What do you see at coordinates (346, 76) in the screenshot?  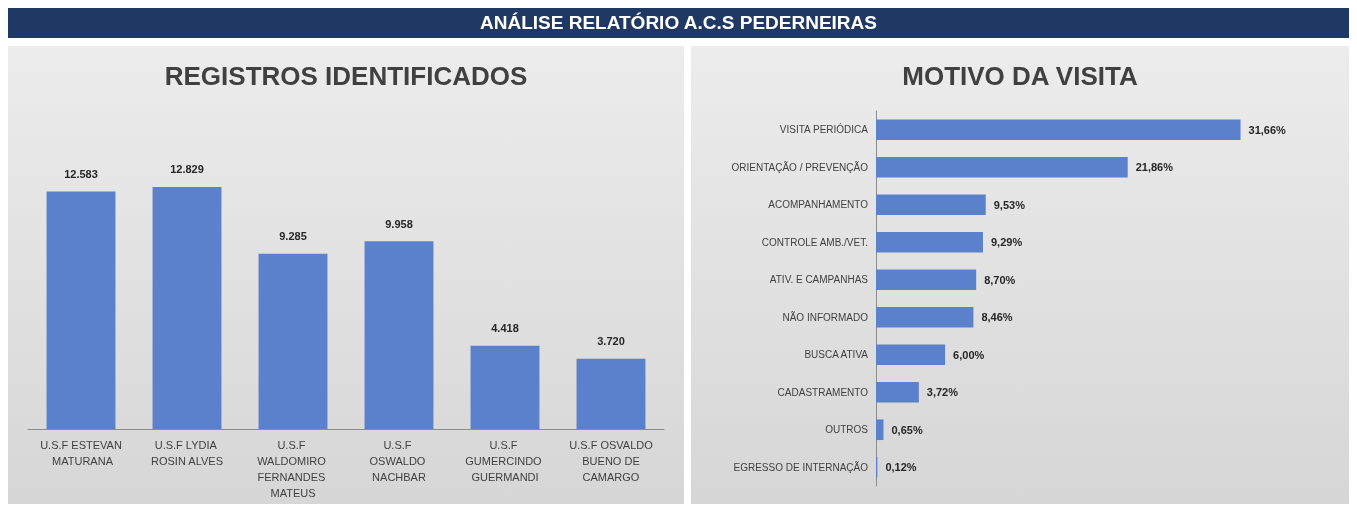 I see `chart-title: REGISTROS IDENTIFICADOS` at bounding box center [346, 76].